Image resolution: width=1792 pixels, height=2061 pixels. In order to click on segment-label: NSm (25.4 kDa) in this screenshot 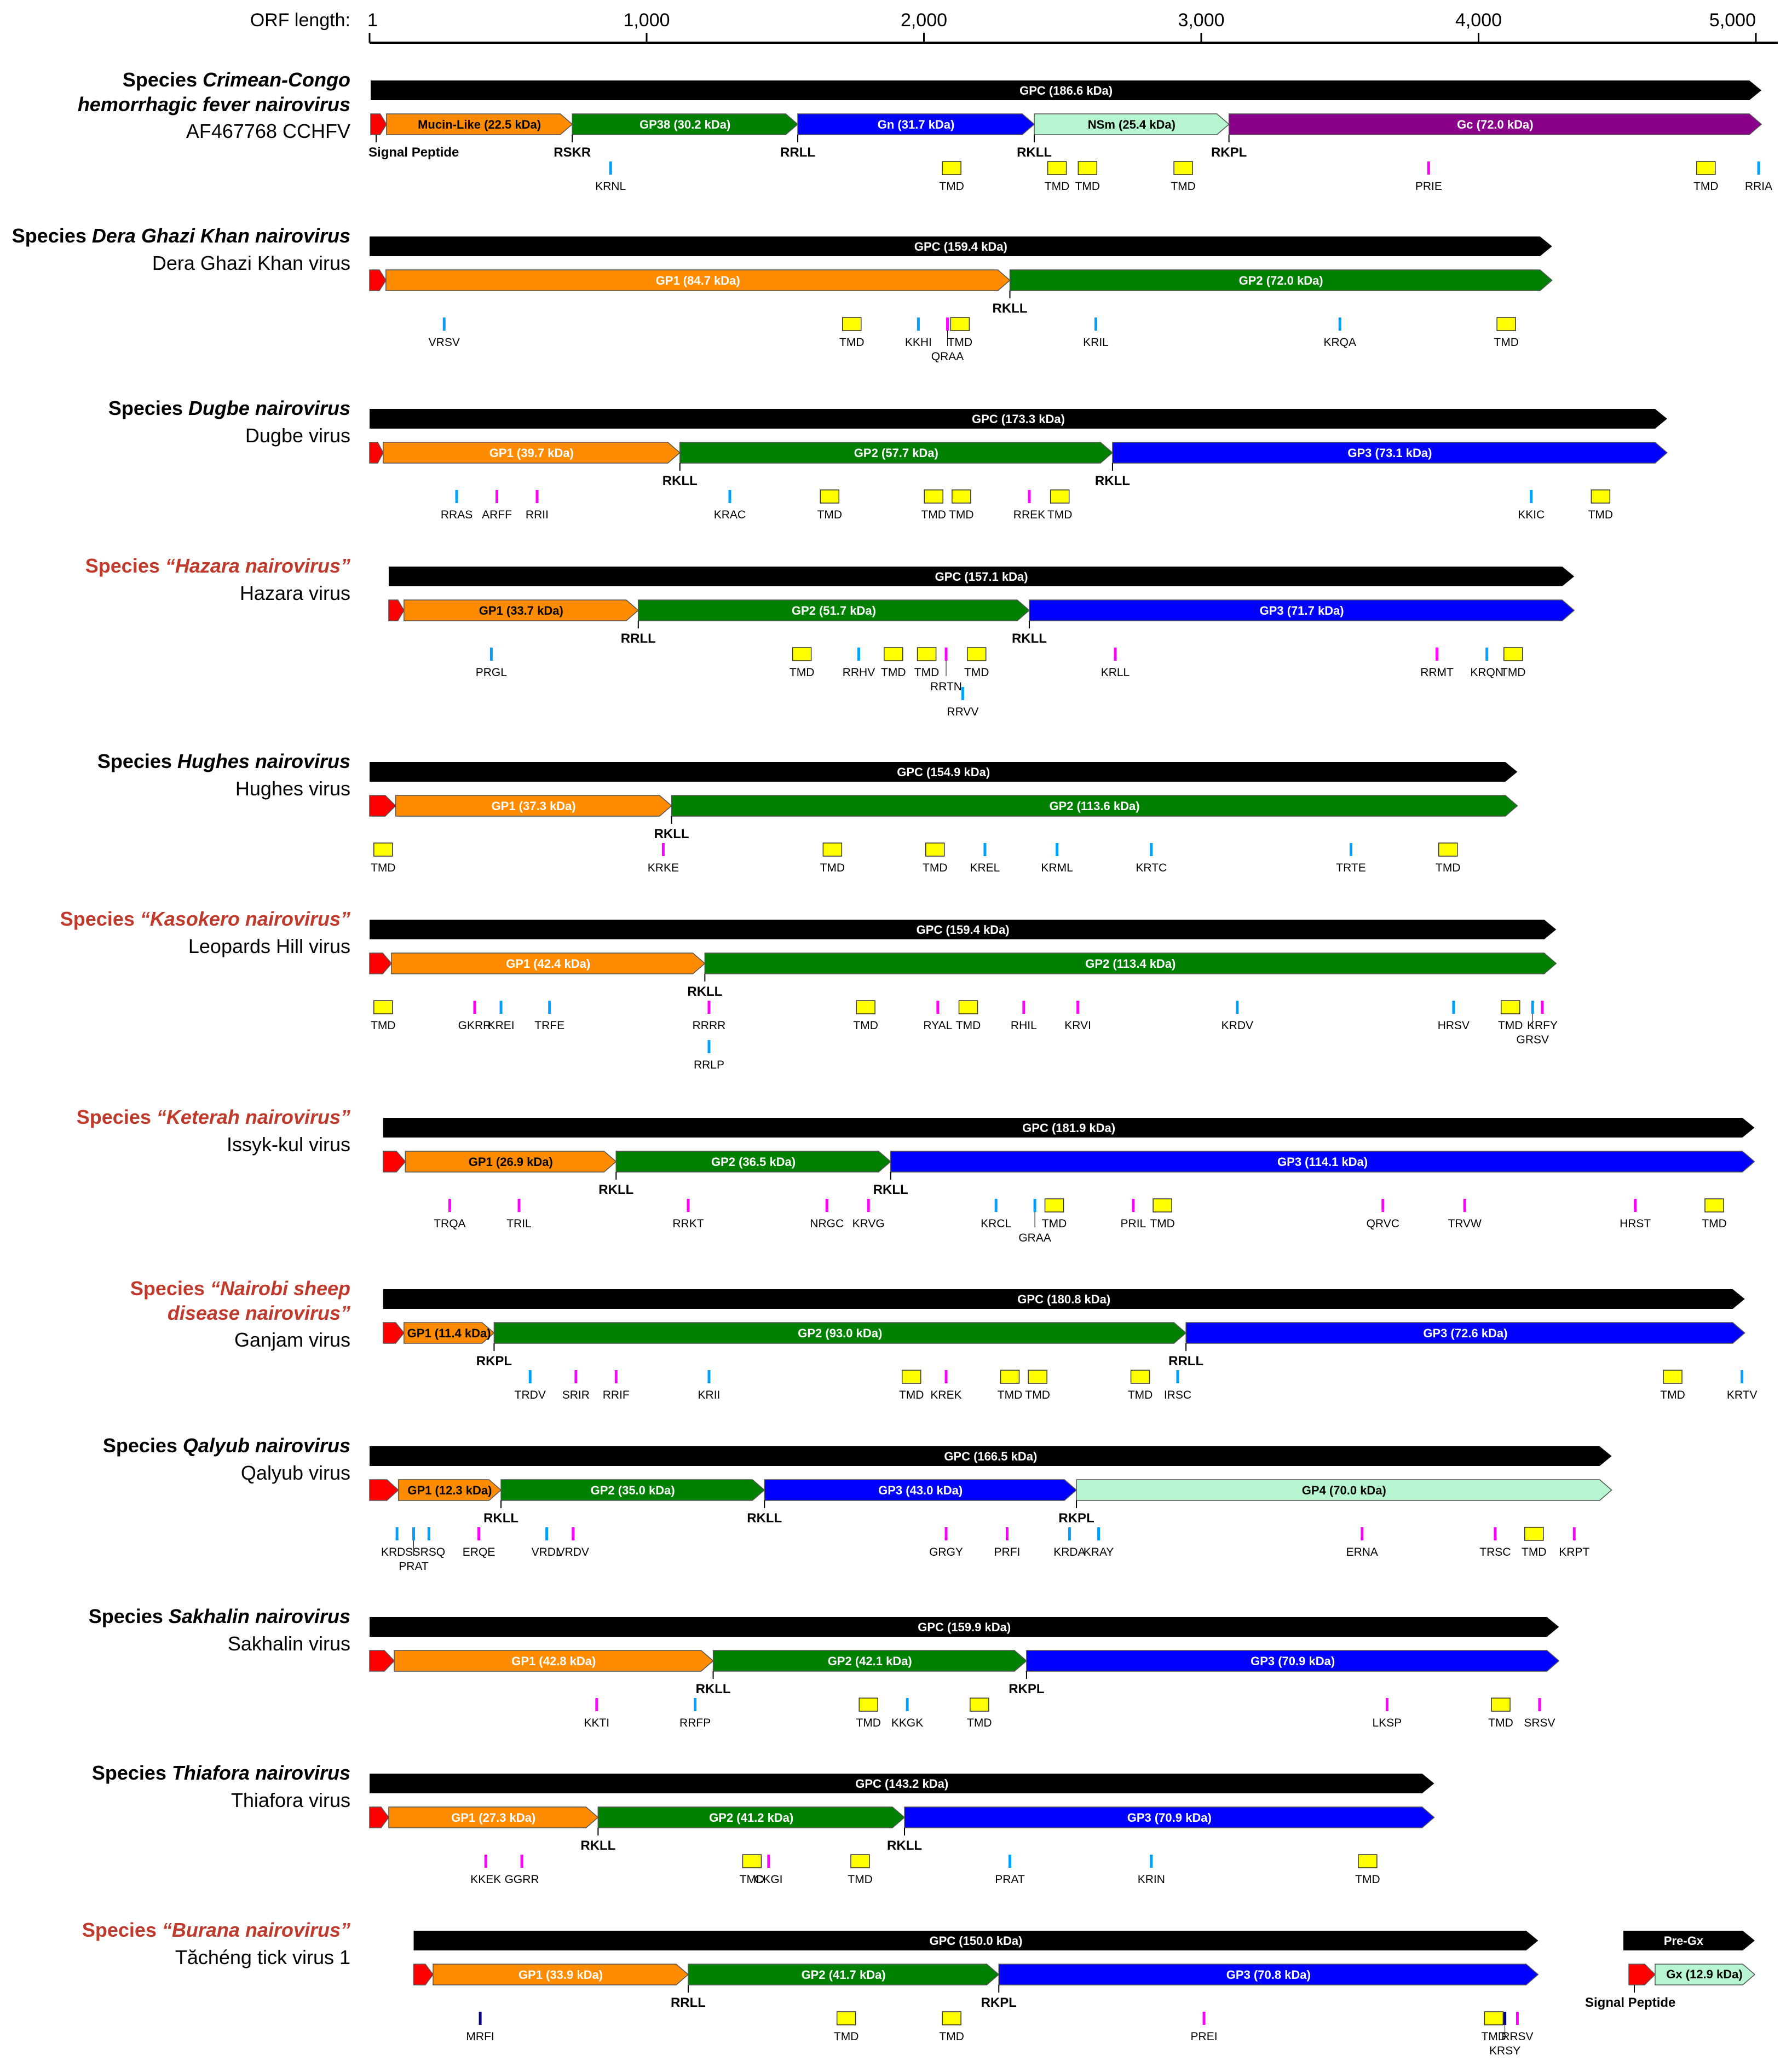, I will do `click(1132, 125)`.